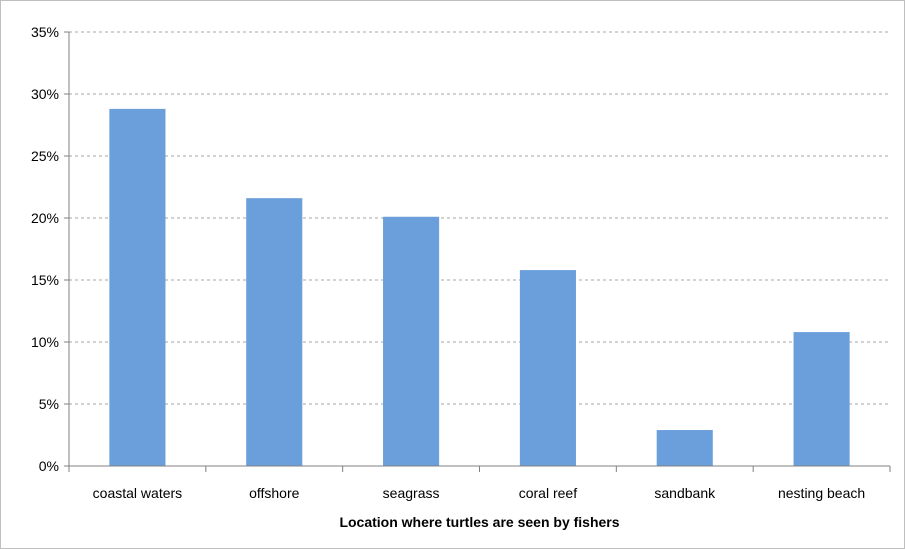 The width and height of the screenshot is (905, 549). I want to click on y-tick-label: 10%, so click(45, 342).